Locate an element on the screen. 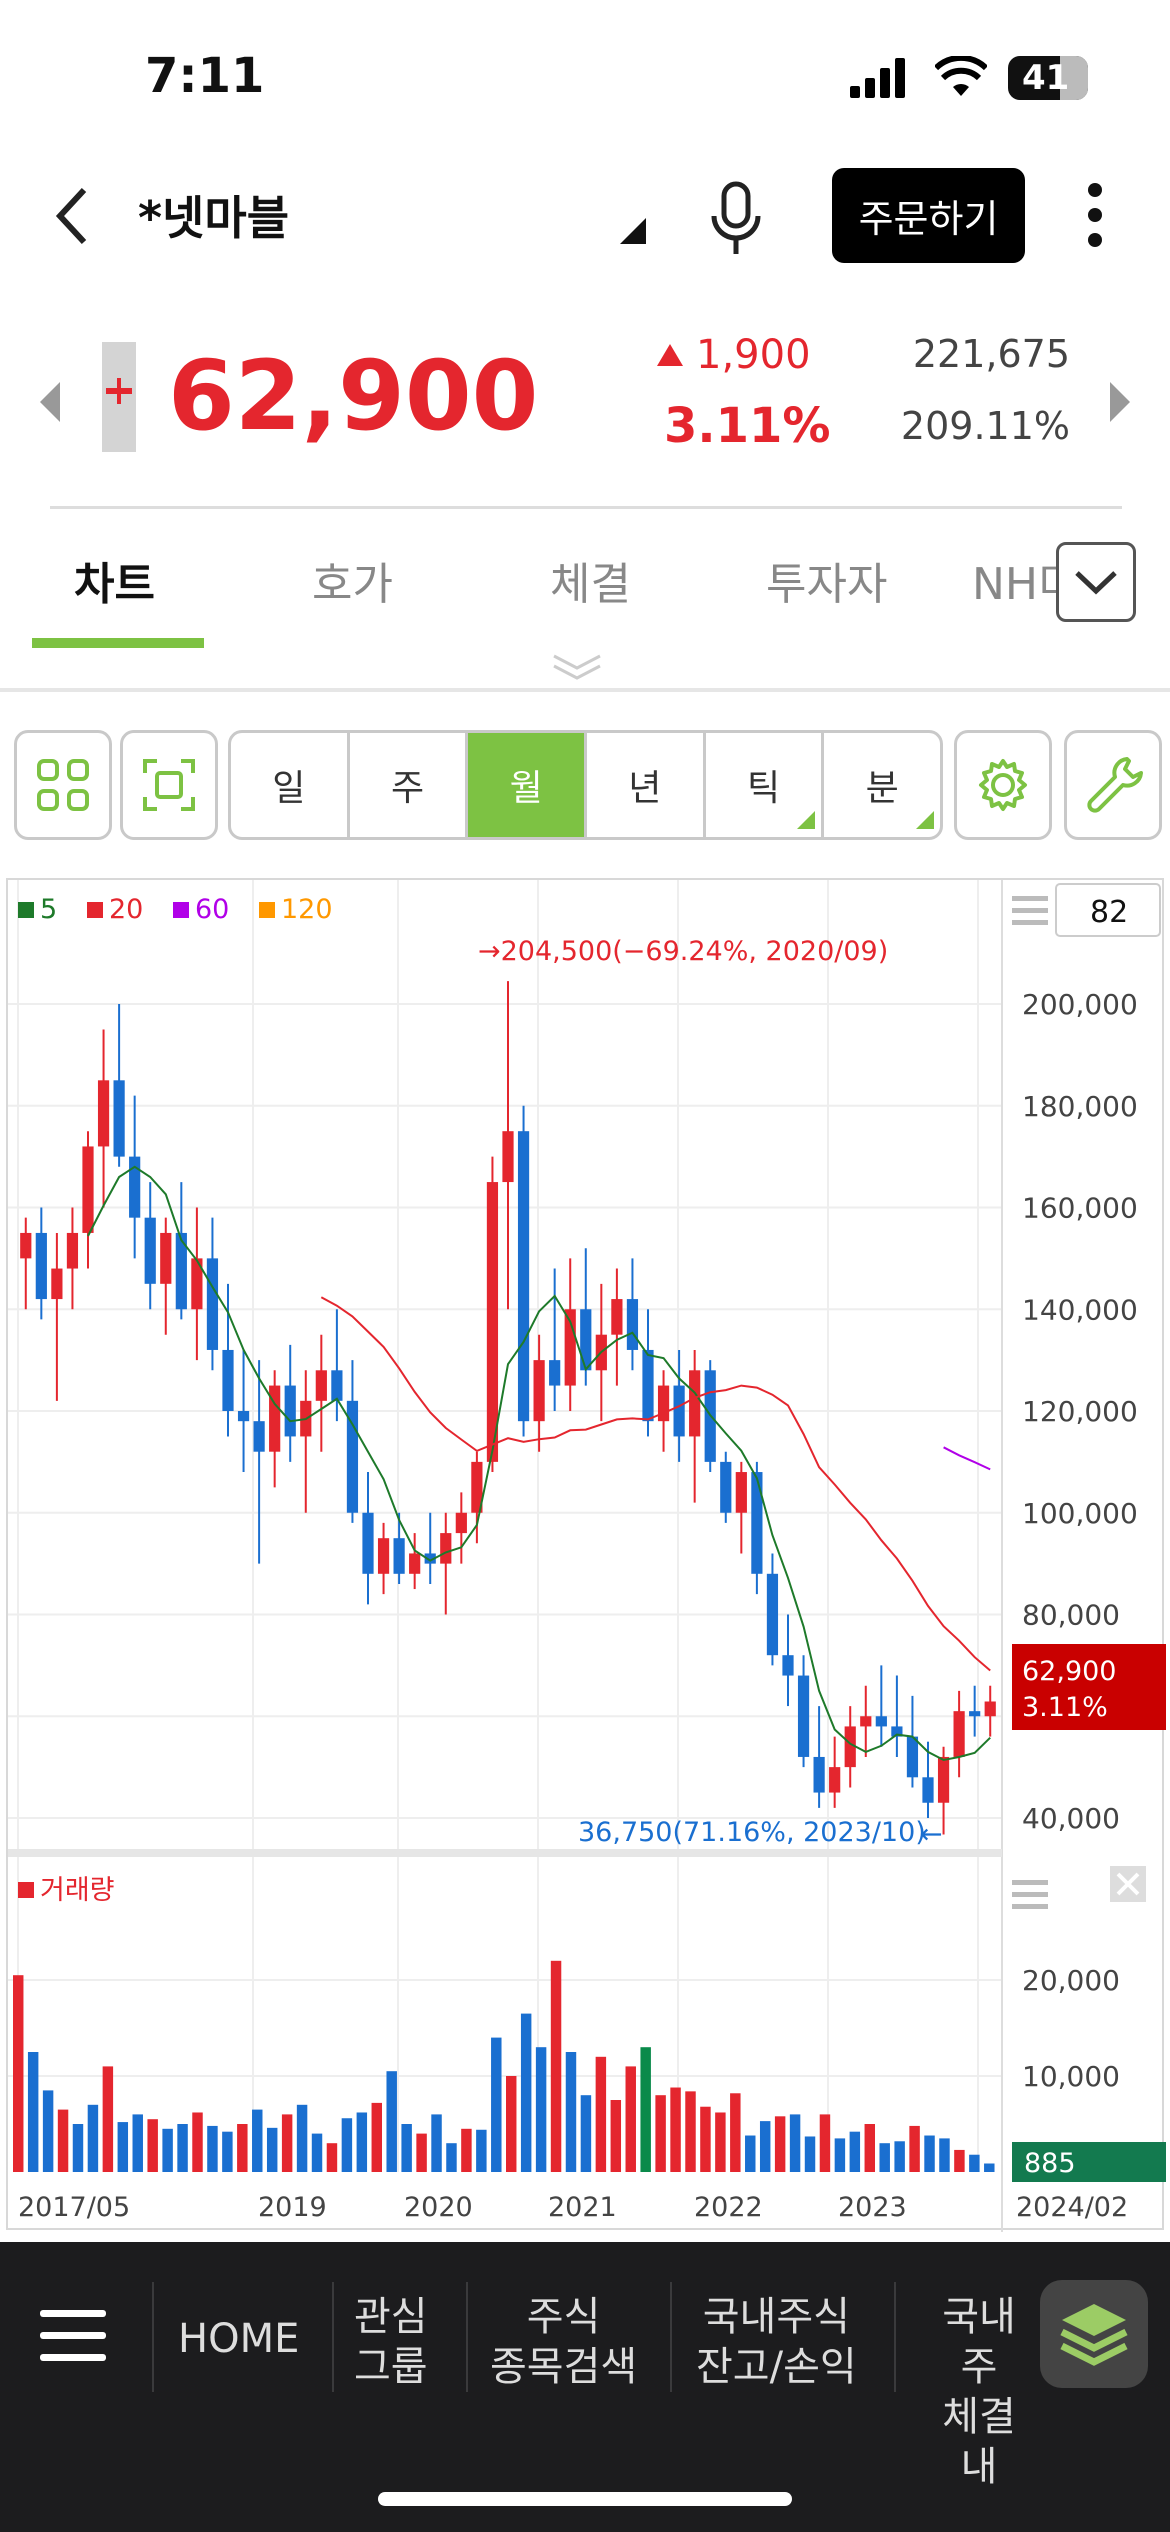 The image size is (1170, 2532). price-axis-label: 180,000 is located at coordinates (1080, 1106).